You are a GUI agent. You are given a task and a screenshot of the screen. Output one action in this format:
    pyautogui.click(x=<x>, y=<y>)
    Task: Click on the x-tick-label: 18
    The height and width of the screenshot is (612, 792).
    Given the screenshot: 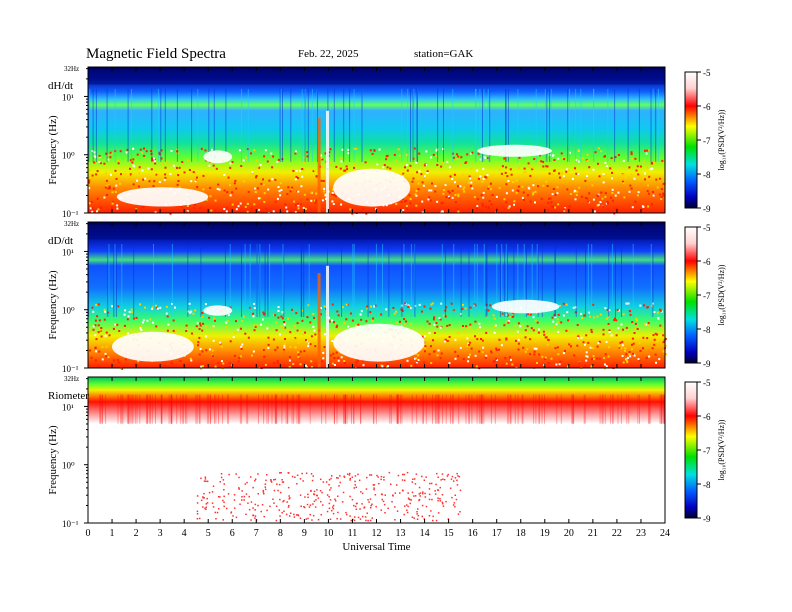 What is the action you would take?
    pyautogui.click(x=521, y=533)
    